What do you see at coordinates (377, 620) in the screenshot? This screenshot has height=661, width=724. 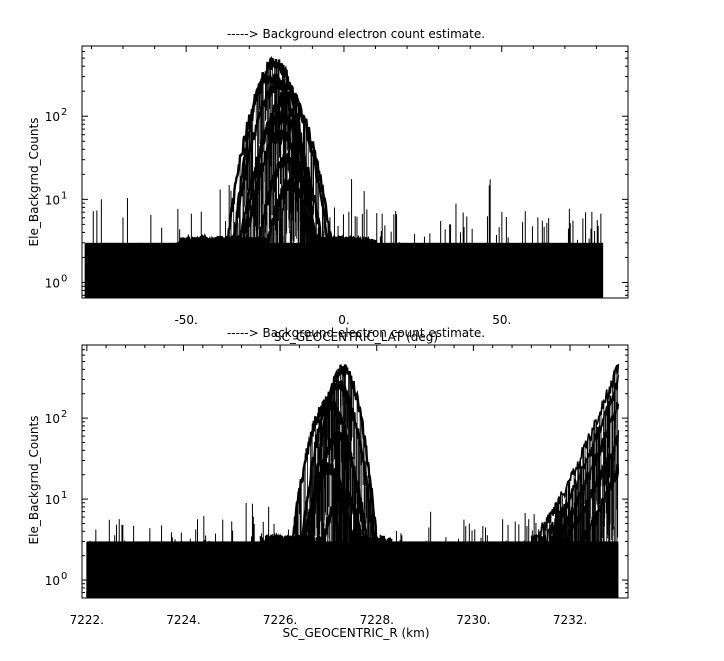 I see `x-tick-label: 7228.` at bounding box center [377, 620].